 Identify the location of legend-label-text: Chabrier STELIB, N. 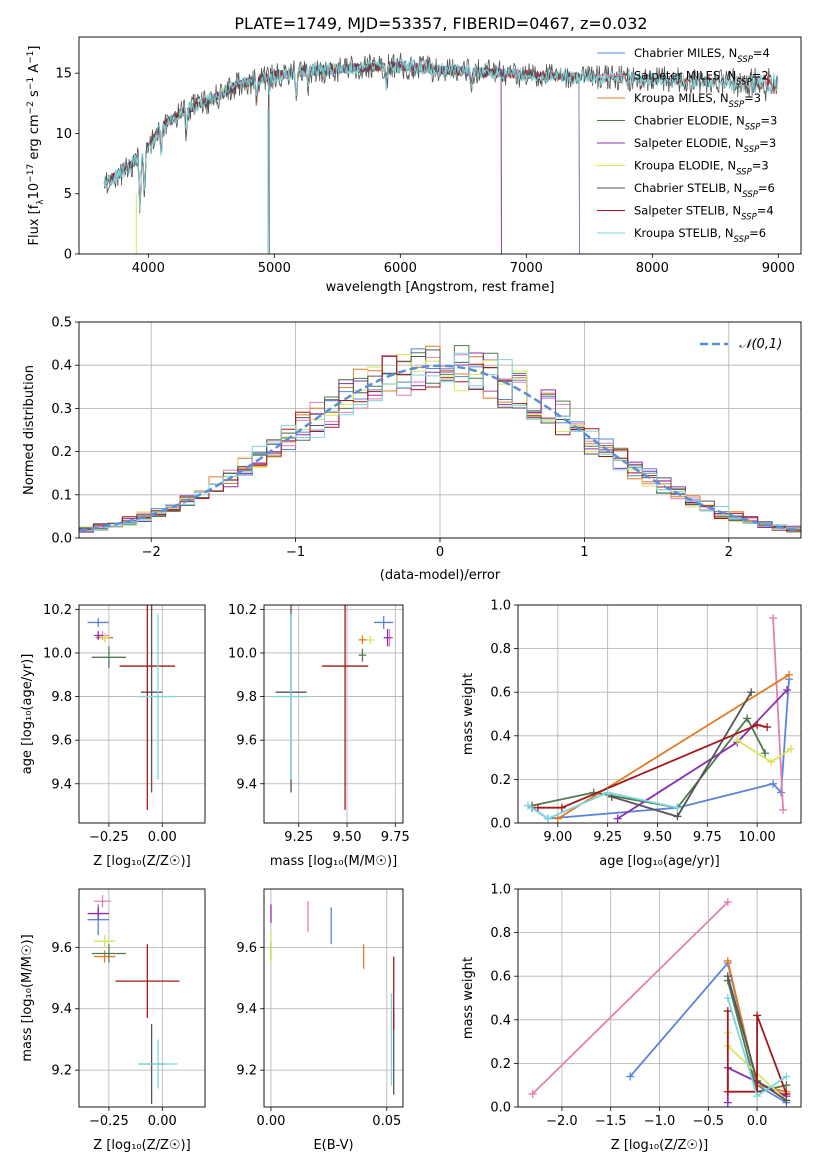
(688, 188).